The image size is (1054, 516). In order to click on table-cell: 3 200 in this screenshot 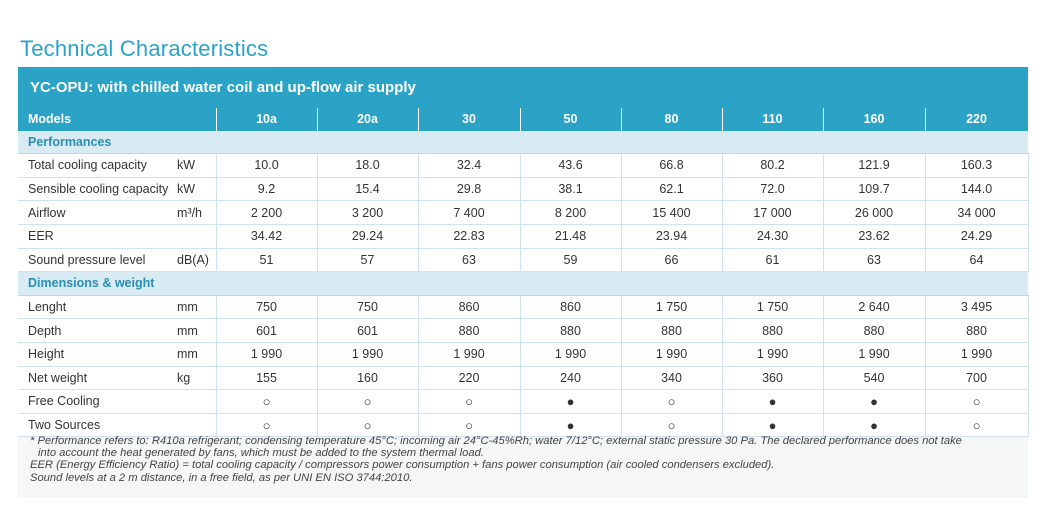, I will do `click(368, 212)`.